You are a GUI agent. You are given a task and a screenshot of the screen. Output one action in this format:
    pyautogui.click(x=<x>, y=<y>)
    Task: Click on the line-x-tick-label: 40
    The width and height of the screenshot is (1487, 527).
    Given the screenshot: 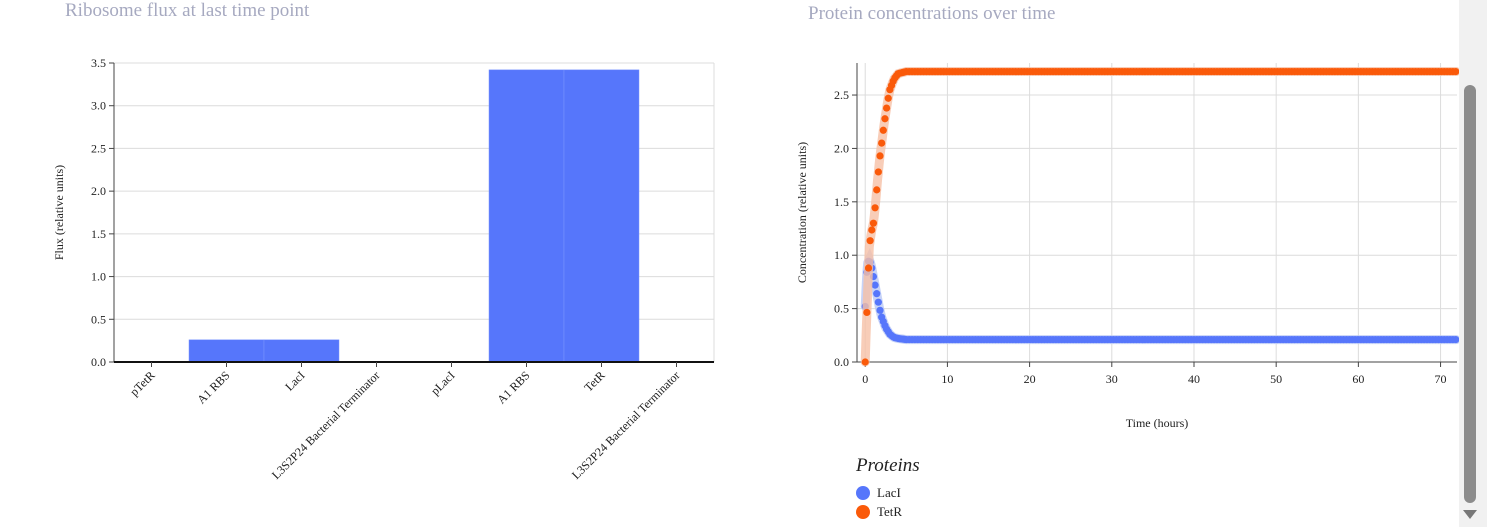 What is the action you would take?
    pyautogui.click(x=1194, y=379)
    